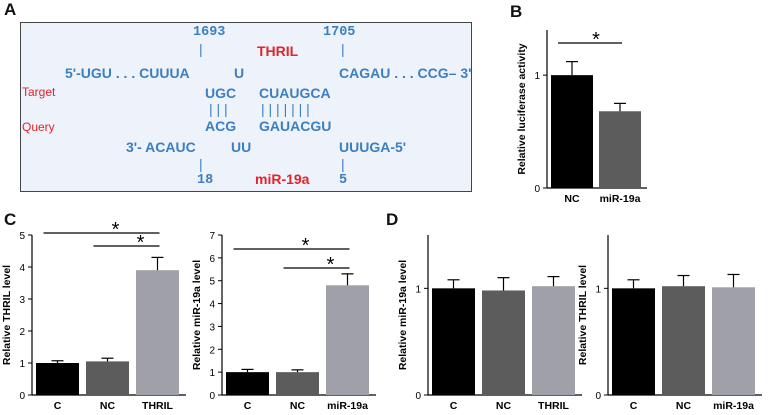 The image size is (778, 415). I want to click on panel-label-b: B, so click(516, 11).